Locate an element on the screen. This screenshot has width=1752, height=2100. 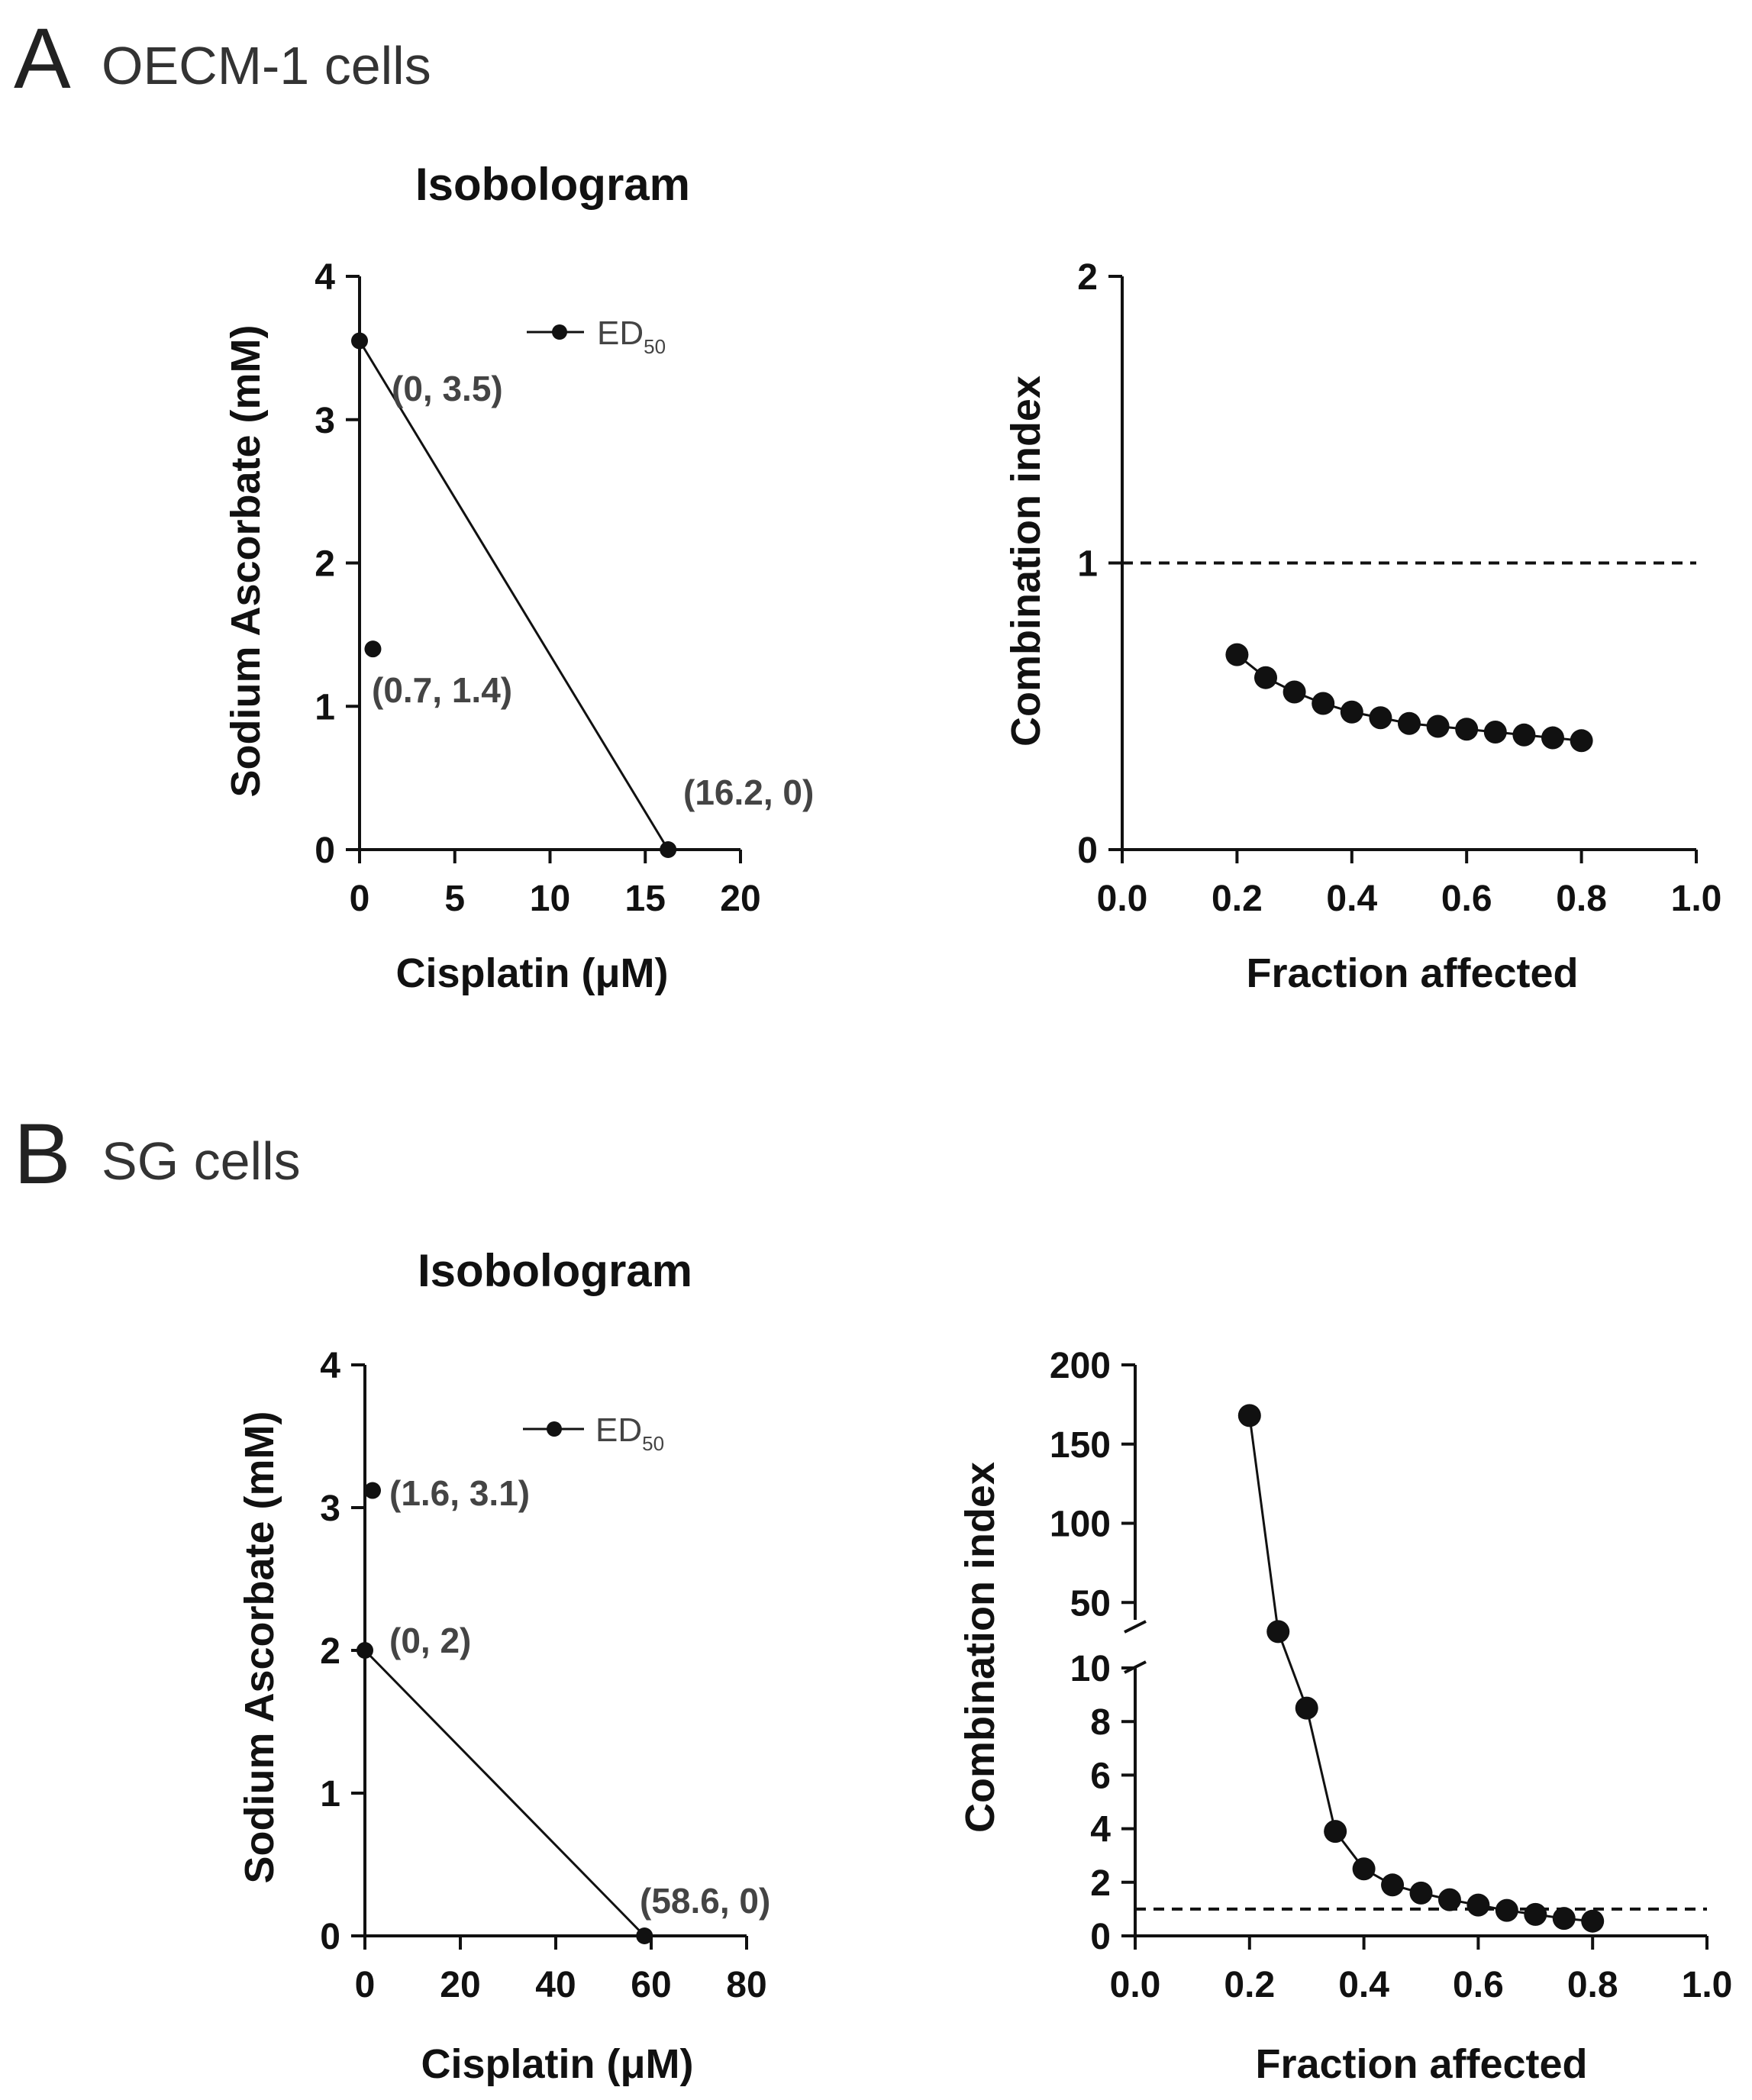
chart-b-ci-xlabel: Fraction affected is located at coordinates (1421, 2064).